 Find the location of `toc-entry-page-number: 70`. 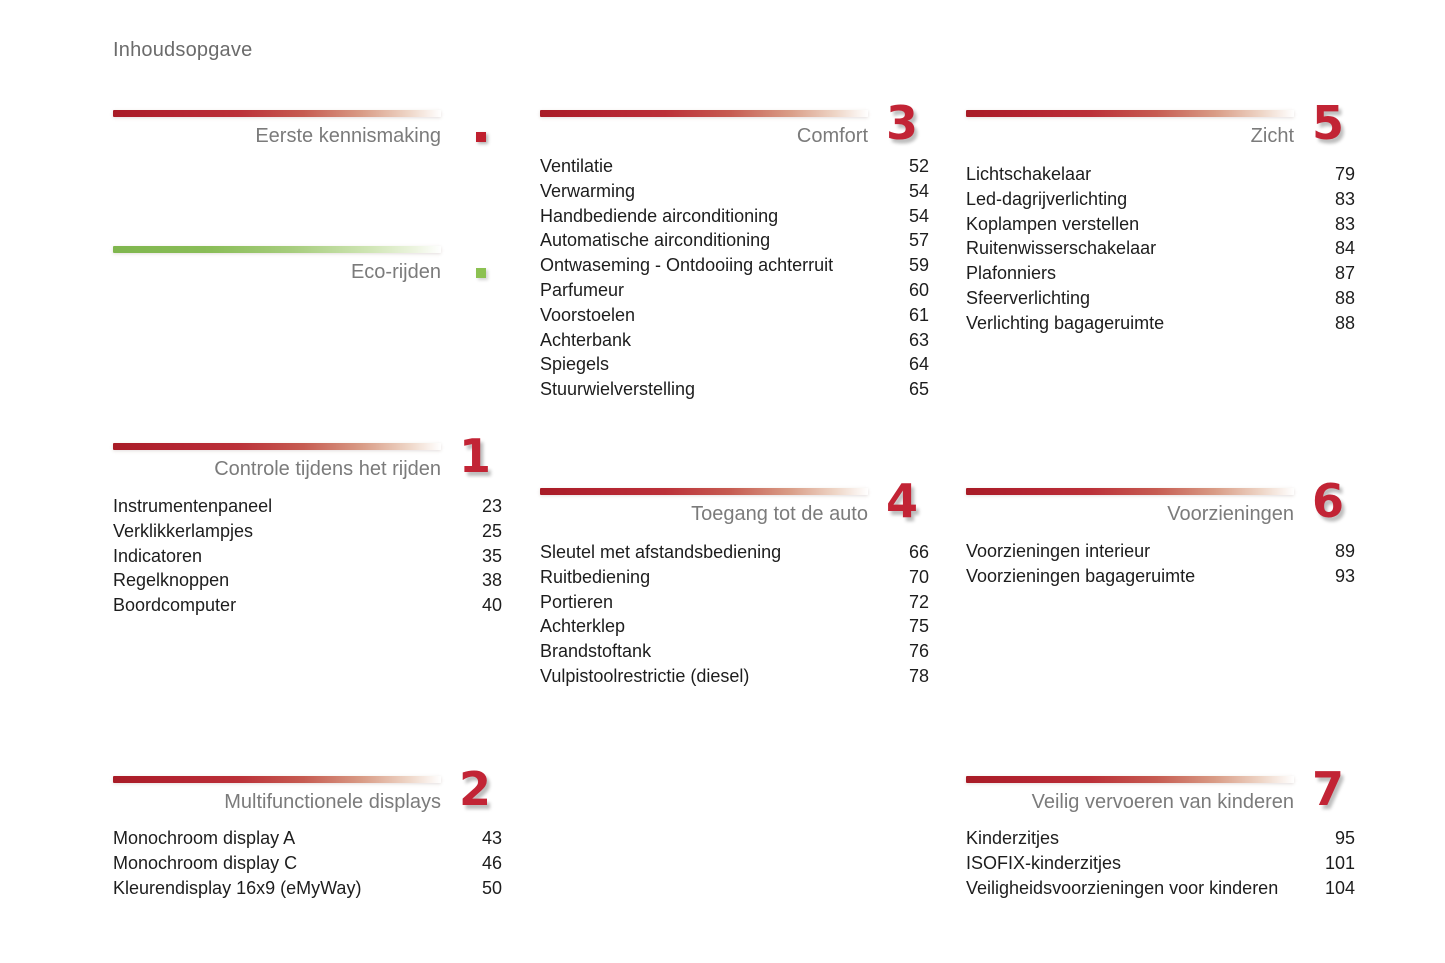

toc-entry-page-number: 70 is located at coordinates (918, 576).